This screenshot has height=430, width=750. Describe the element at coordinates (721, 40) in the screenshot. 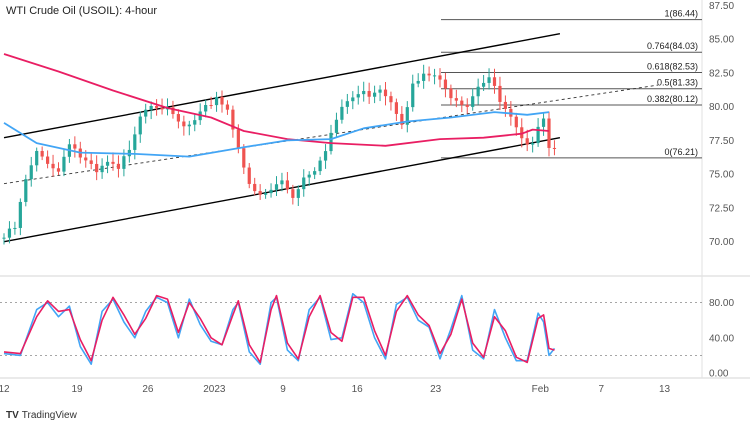

I see `price-axis-label: 85.00` at that location.